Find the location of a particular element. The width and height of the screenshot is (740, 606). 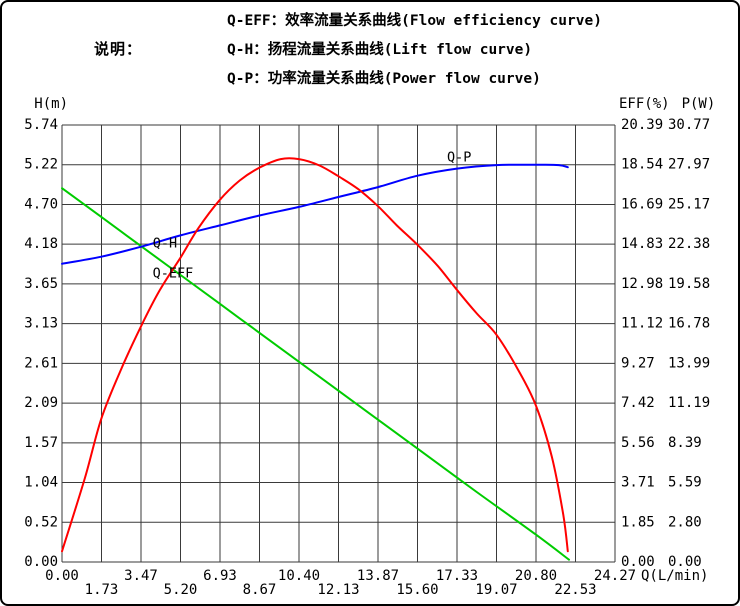

legend-line-q-p: Q-P：功率流量关系曲线(Power flow curve) is located at coordinates (384, 79).